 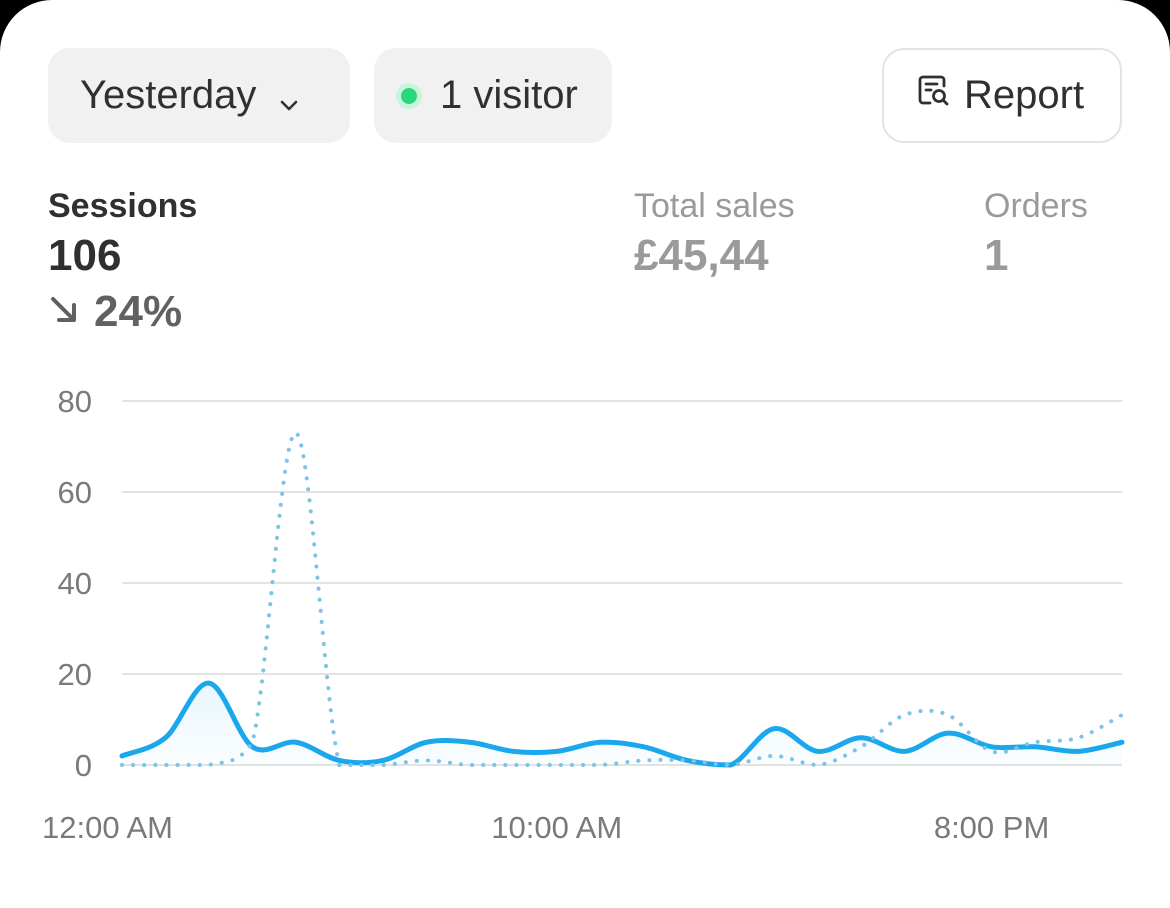 What do you see at coordinates (83, 765) in the screenshot?
I see `y-tick-label: 0` at bounding box center [83, 765].